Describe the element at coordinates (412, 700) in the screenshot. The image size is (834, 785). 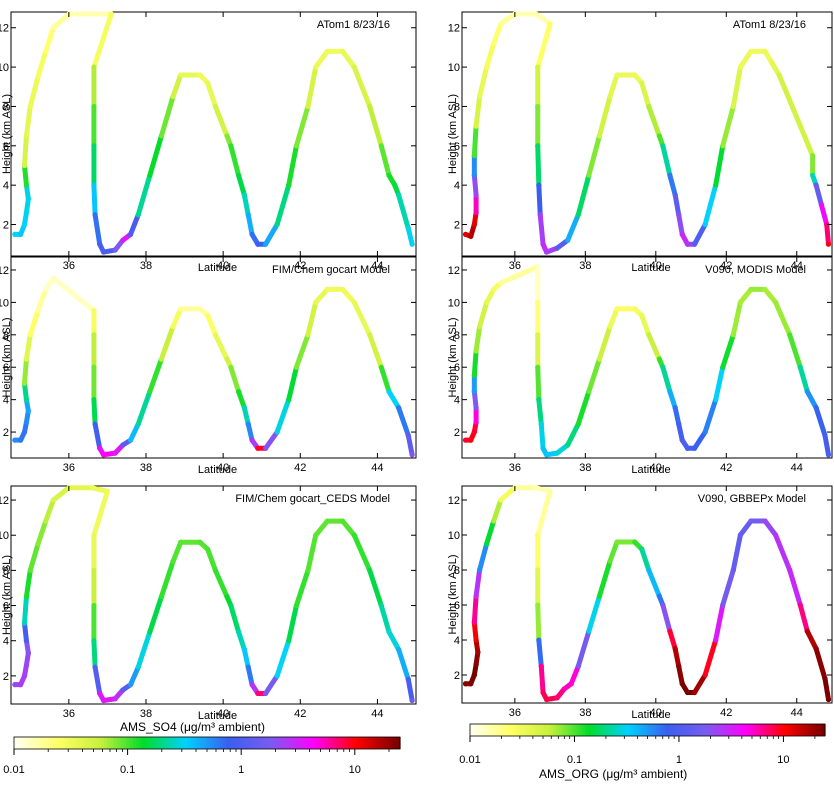
I see `track-point` at that location.